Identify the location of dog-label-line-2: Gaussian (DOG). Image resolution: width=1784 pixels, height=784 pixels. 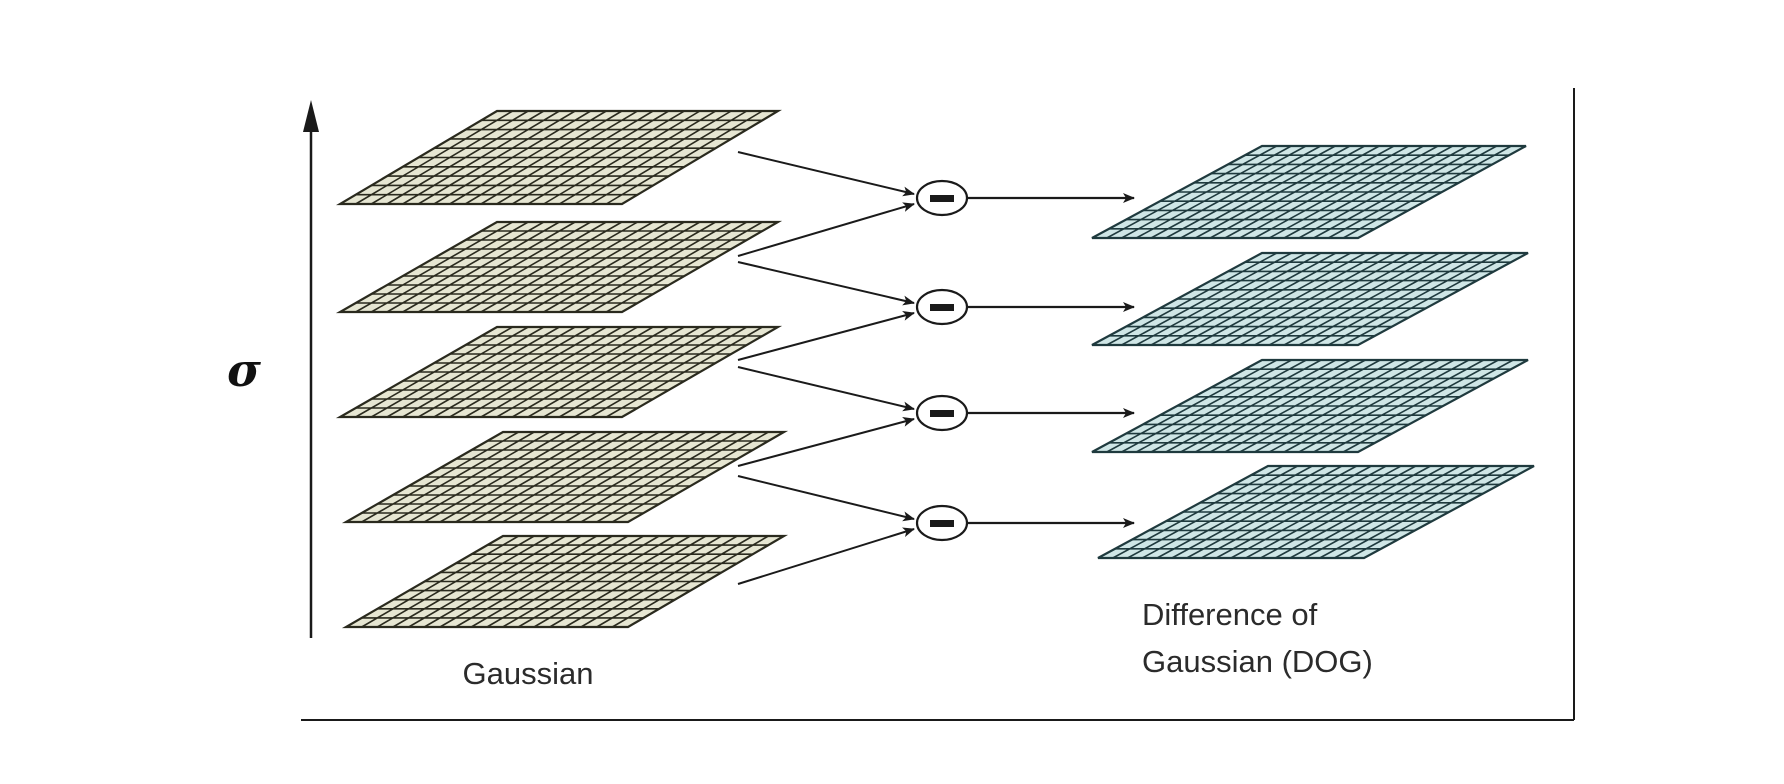
(1257, 661).